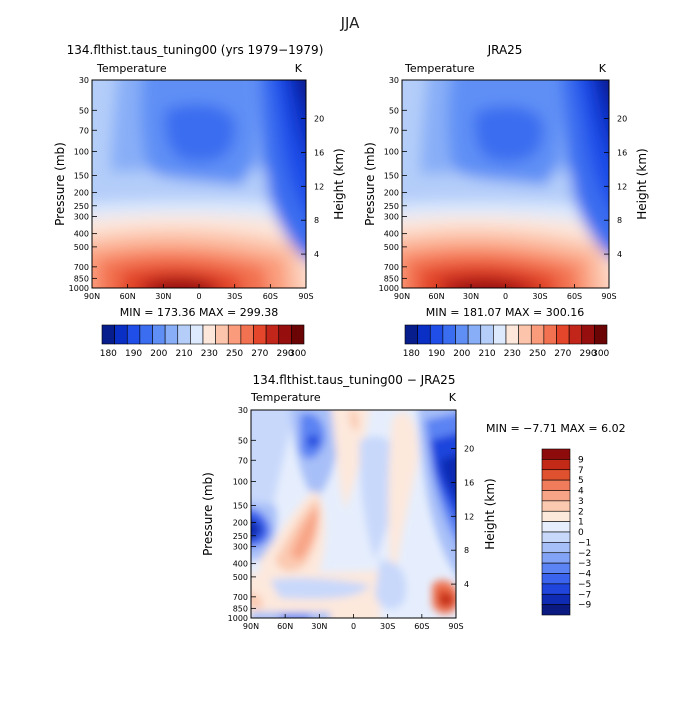 The image size is (700, 704). Describe the element at coordinates (240, 577) in the screenshot. I see `pressure-tick-label: 500` at that location.